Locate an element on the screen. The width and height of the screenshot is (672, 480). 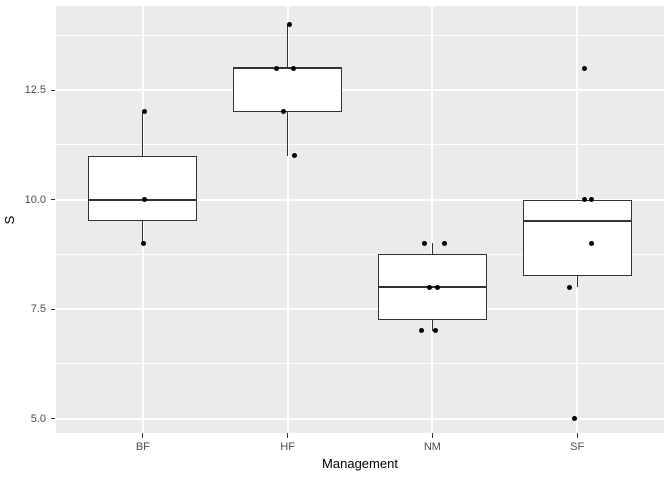
boxplot-median-NM is located at coordinates (432, 287).